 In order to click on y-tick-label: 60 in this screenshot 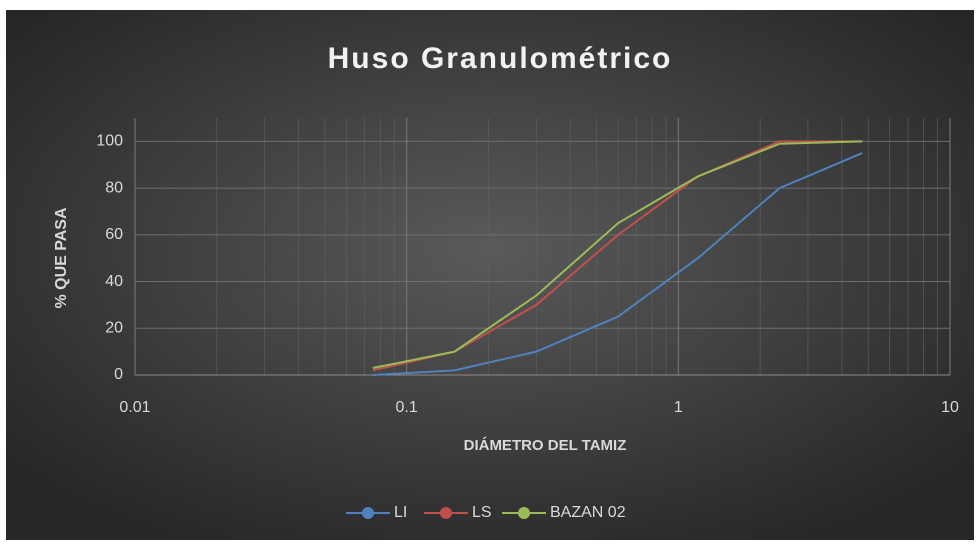, I will do `click(114, 234)`.